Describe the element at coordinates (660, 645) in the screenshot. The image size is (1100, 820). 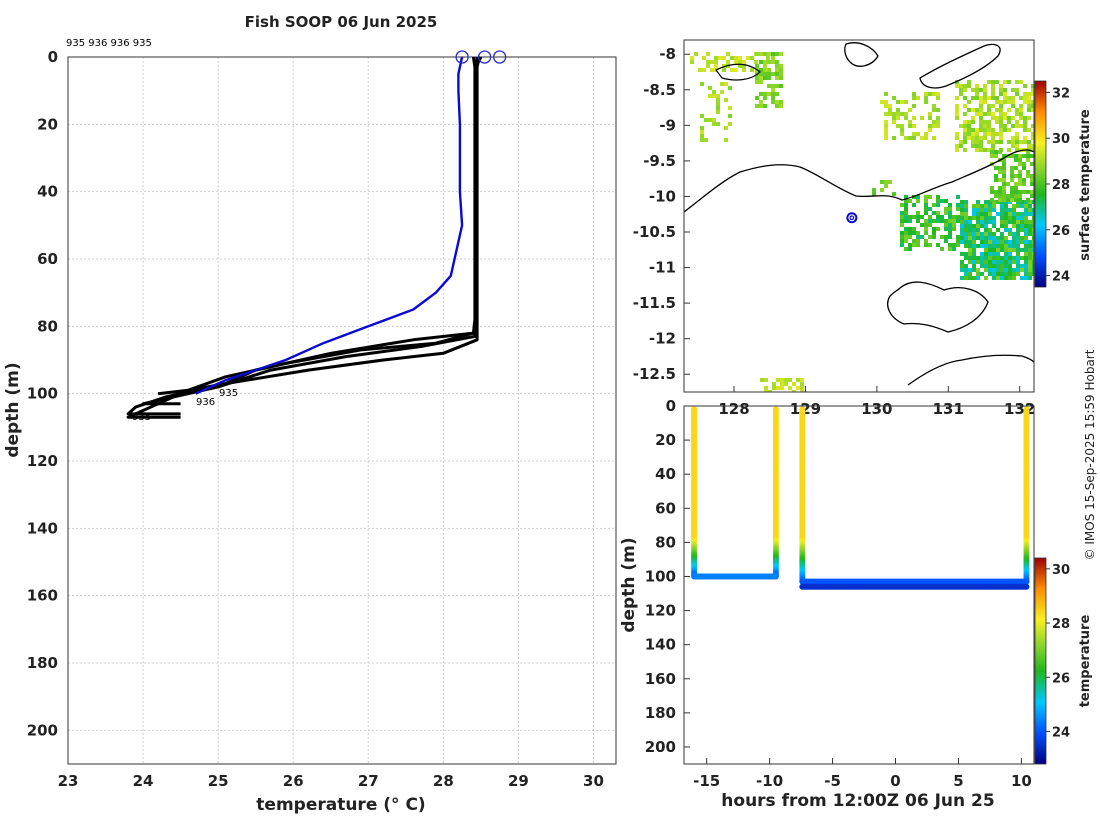
I see `section-ytick-label: 140` at that location.